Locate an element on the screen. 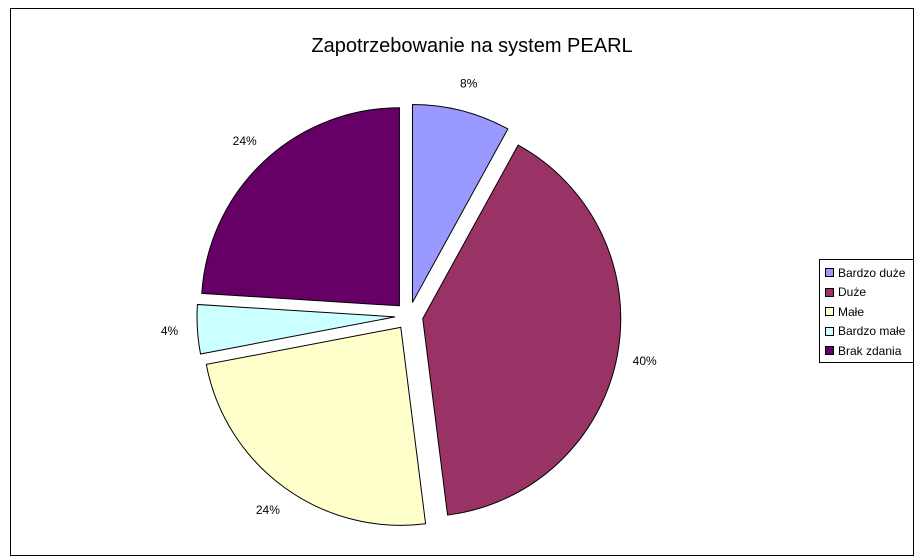  legend-label: Małe is located at coordinates (851, 311).